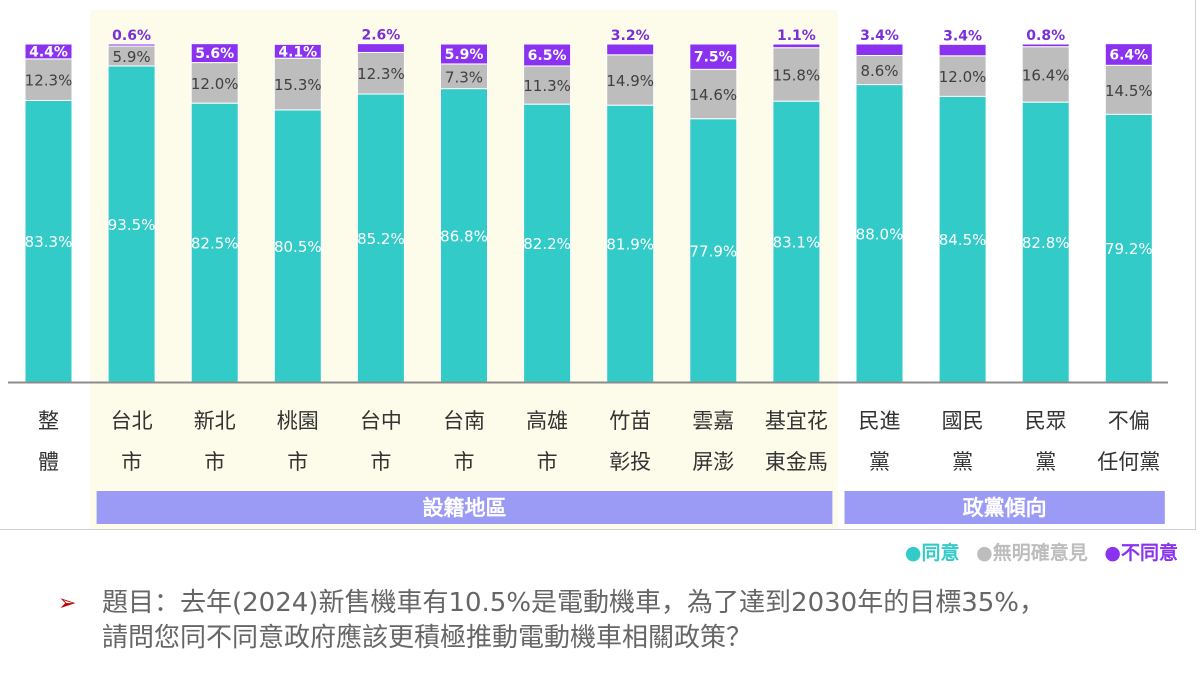  I want to click on data-label-agree: 81.9%, so click(630, 245).